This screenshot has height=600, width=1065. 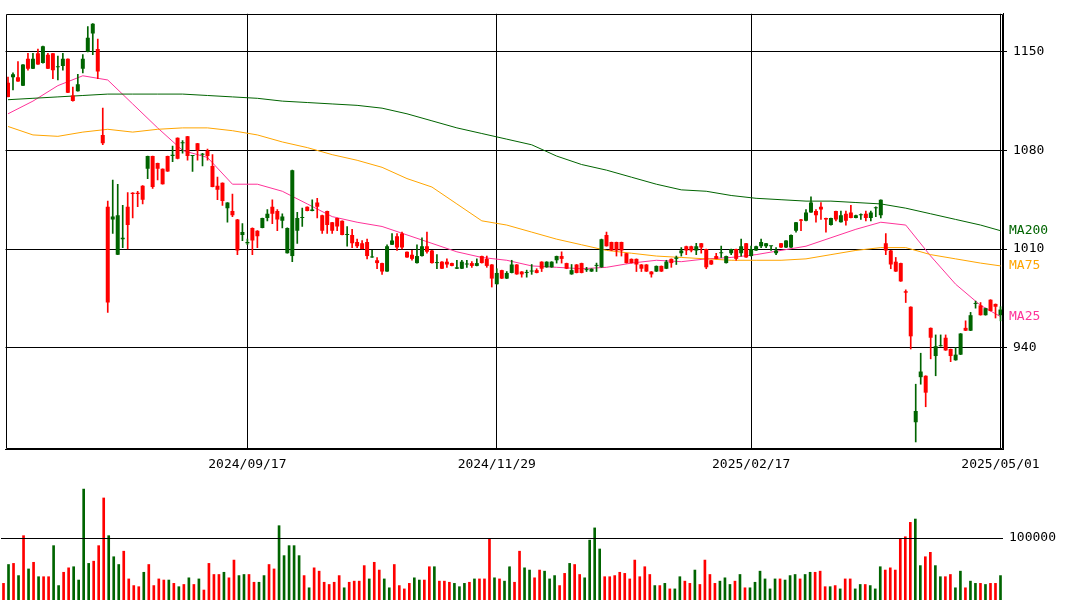 I want to click on x-tick-label: 2025/02/17, so click(x=751, y=464).